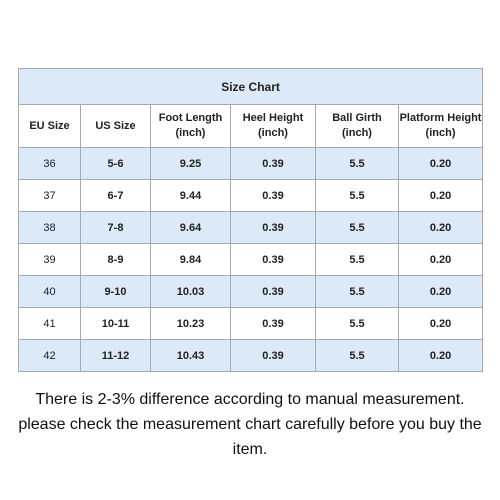  What do you see at coordinates (115, 227) in the screenshot?
I see `table-cell: 7-8` at bounding box center [115, 227].